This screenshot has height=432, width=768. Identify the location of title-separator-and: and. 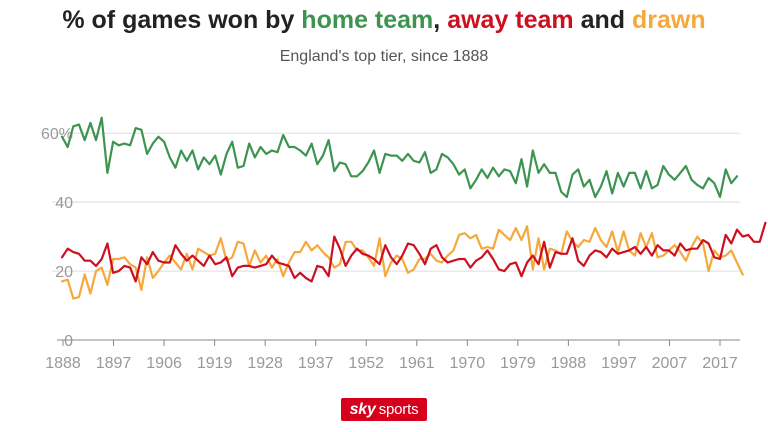
(602, 20).